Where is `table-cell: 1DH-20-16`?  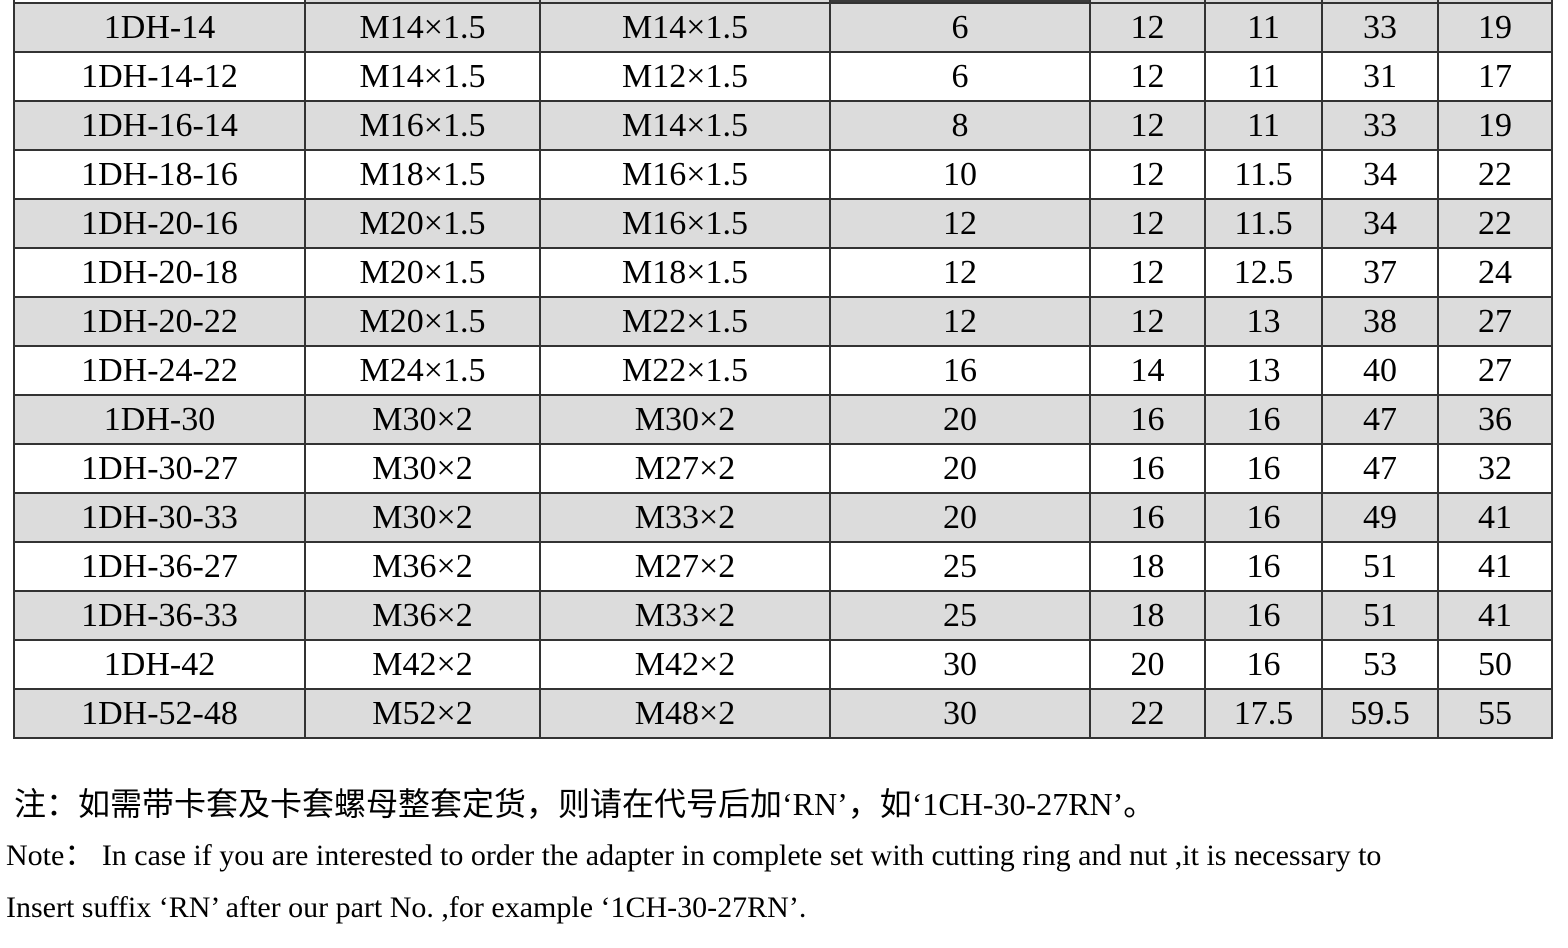 table-cell: 1DH-20-16 is located at coordinates (159, 223).